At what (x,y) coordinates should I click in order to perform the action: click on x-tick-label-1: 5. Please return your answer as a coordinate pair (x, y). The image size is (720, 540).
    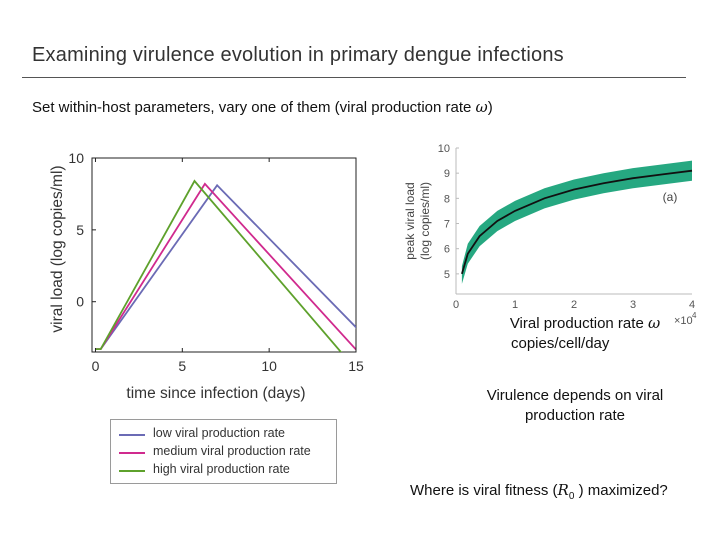
    Looking at the image, I should click on (182, 366).